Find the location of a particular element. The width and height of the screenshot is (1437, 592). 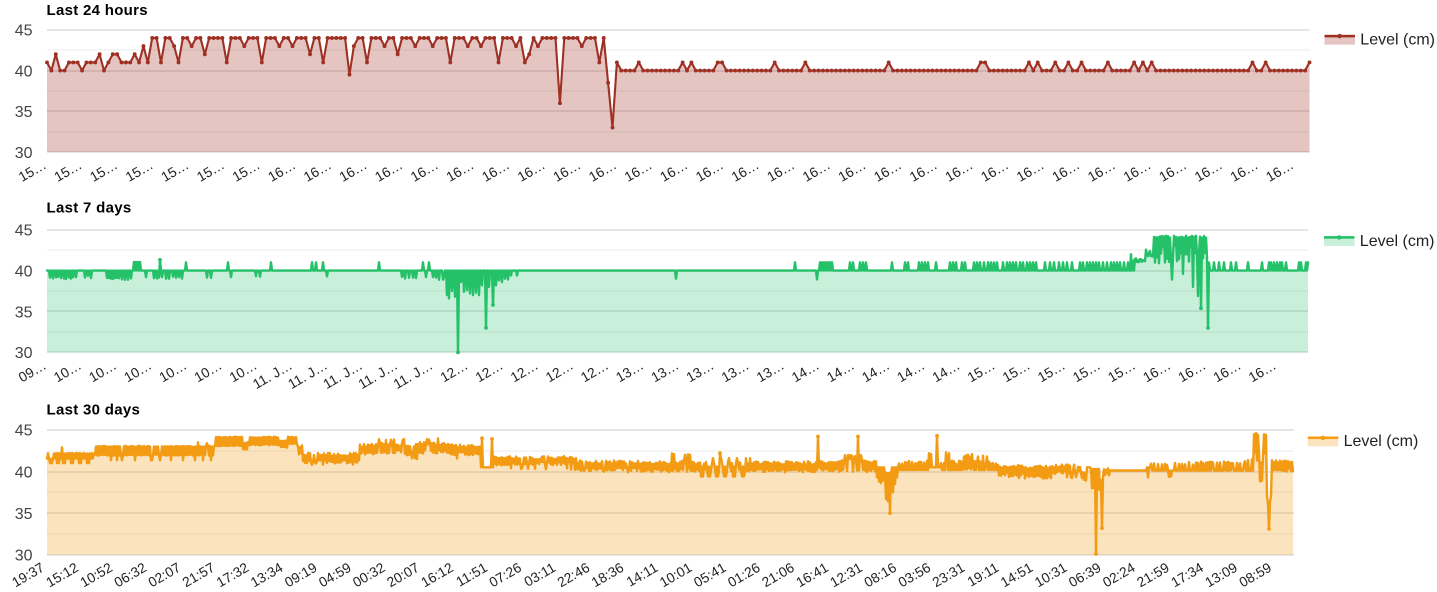

svg-text: Last 7 days is located at coordinates (89, 208).